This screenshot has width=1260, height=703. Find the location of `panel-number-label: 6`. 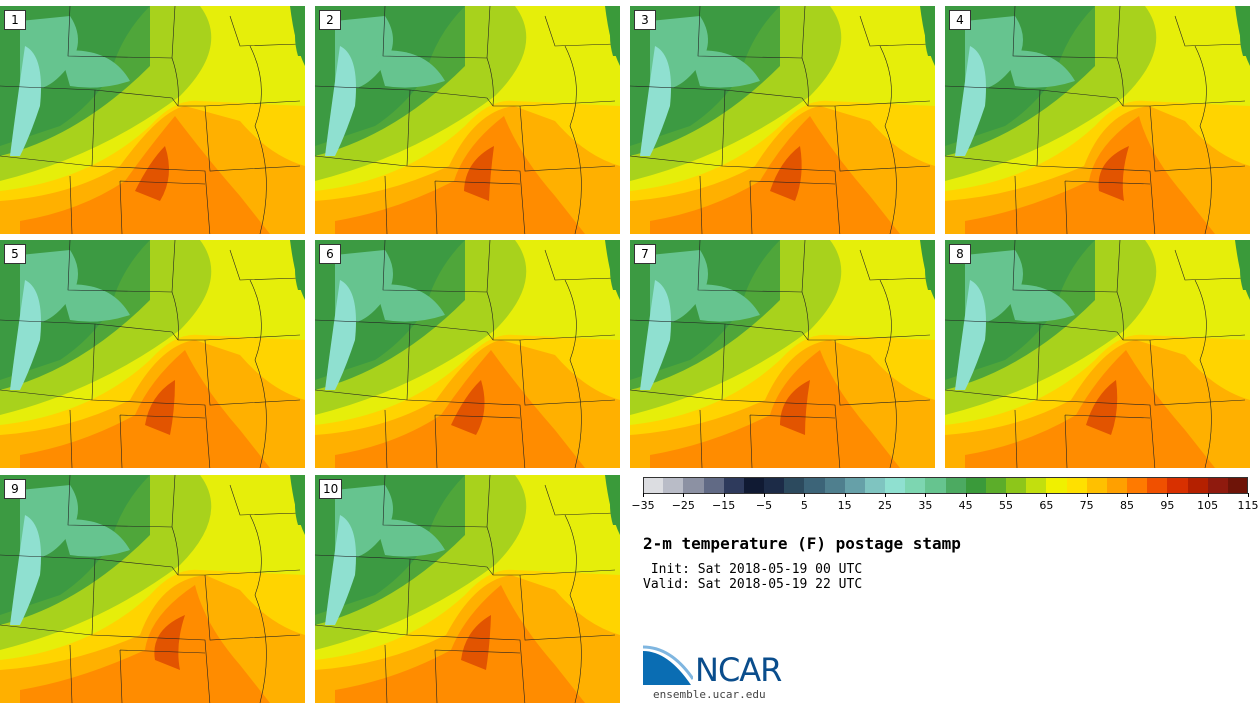

panel-number-label: 6 is located at coordinates (330, 254).